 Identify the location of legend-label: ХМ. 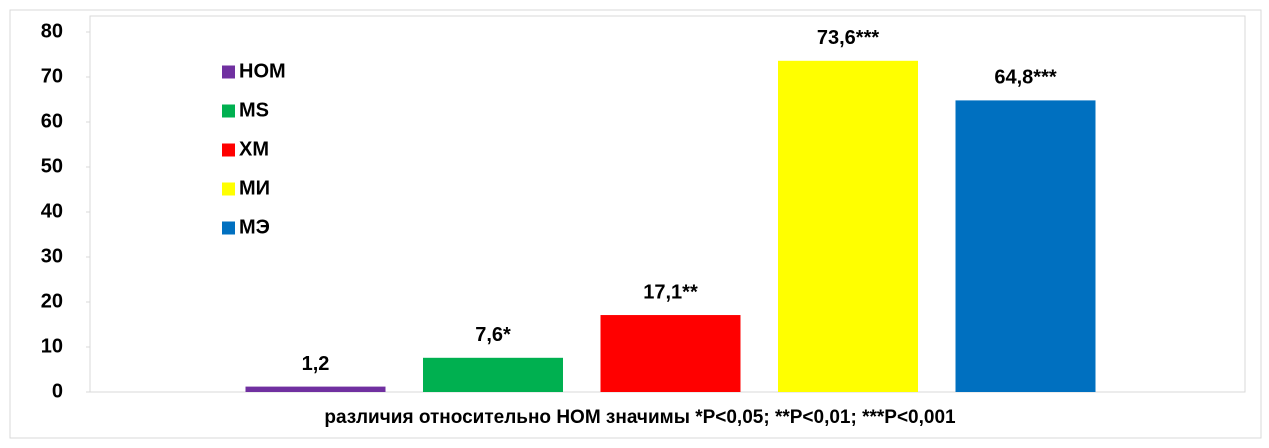
(254, 149).